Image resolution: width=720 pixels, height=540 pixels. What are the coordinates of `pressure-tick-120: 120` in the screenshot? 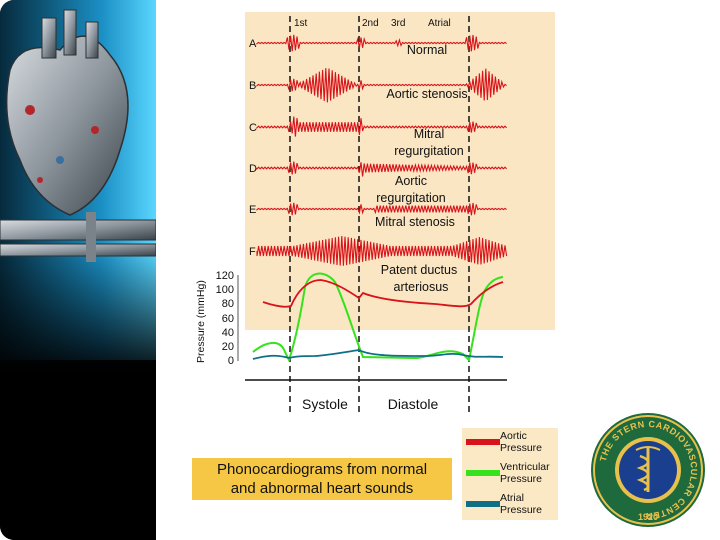 It's located at (225, 276).